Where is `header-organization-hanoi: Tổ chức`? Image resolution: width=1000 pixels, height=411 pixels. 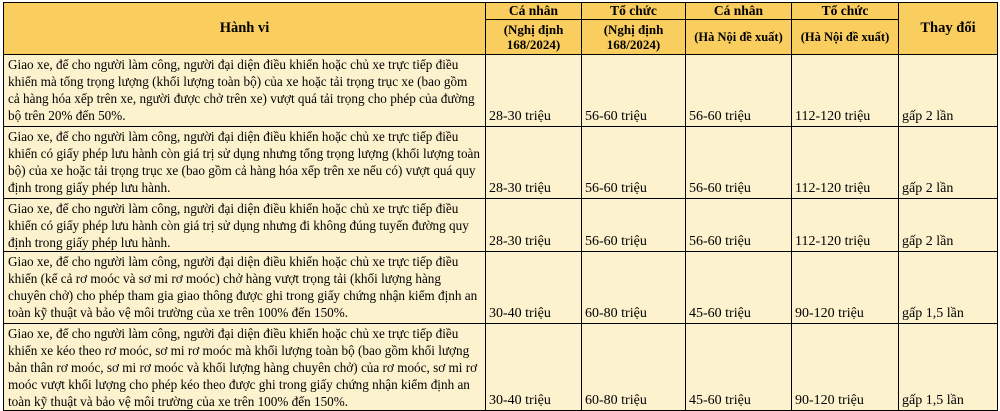
header-organization-hanoi: Tổ chức is located at coordinates (845, 11).